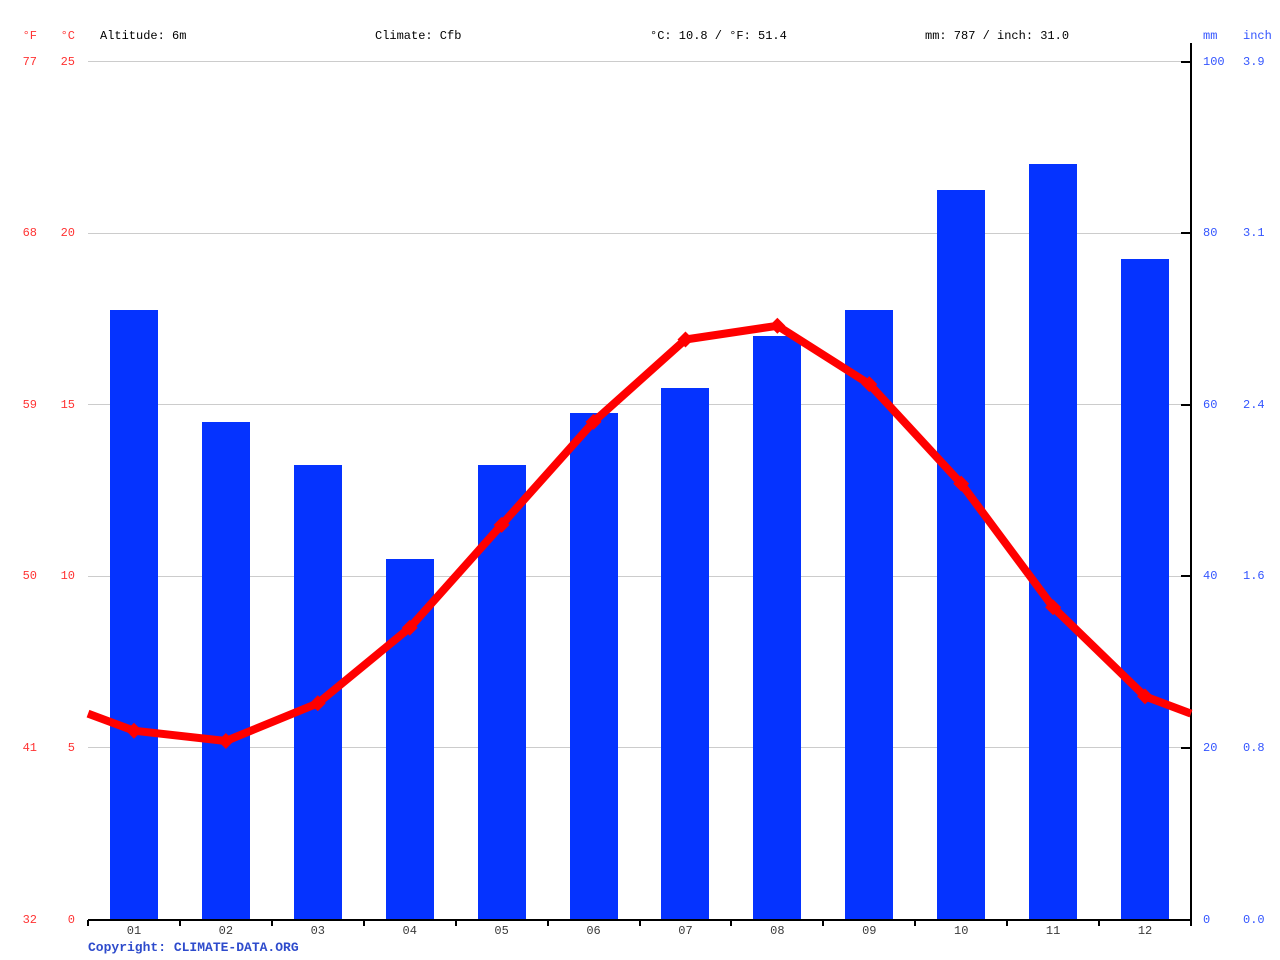 This screenshot has width=1280, height=960. What do you see at coordinates (1207, 919) in the screenshot?
I see `mm-tick-label: 0` at bounding box center [1207, 919].